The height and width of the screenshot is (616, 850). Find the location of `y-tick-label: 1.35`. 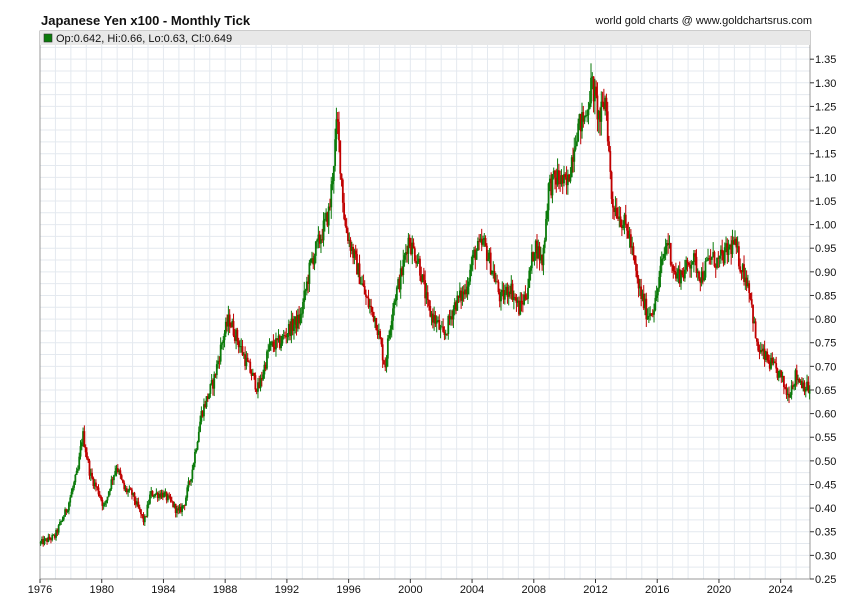

y-tick-label: 1.35 is located at coordinates (825, 60).